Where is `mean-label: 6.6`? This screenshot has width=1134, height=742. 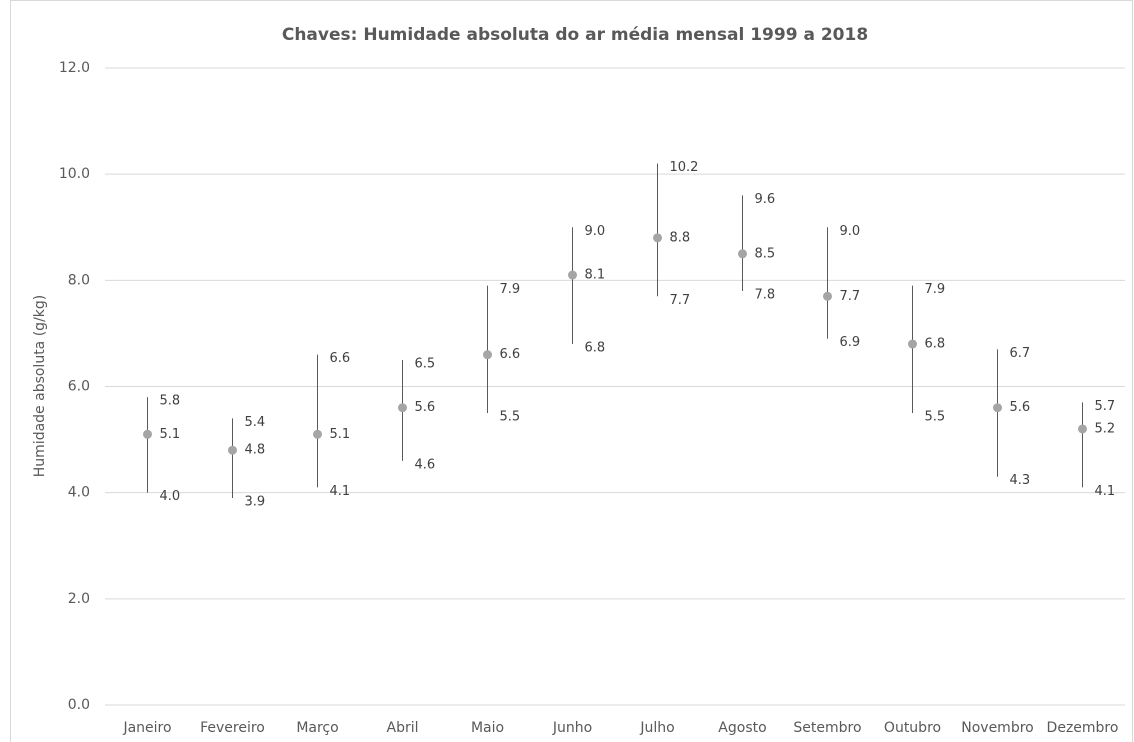 mean-label: 6.6 is located at coordinates (510, 354).